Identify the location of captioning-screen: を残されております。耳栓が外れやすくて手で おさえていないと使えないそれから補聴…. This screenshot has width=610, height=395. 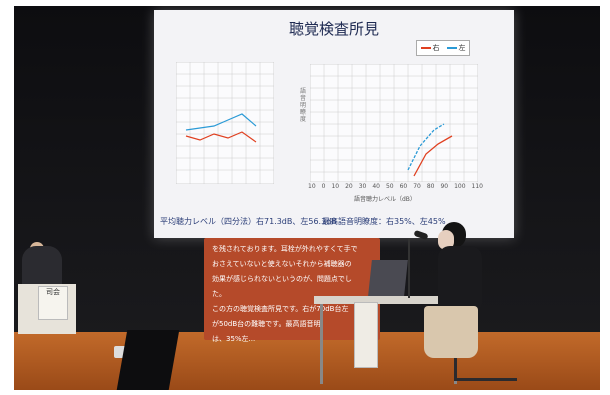
(292, 290).